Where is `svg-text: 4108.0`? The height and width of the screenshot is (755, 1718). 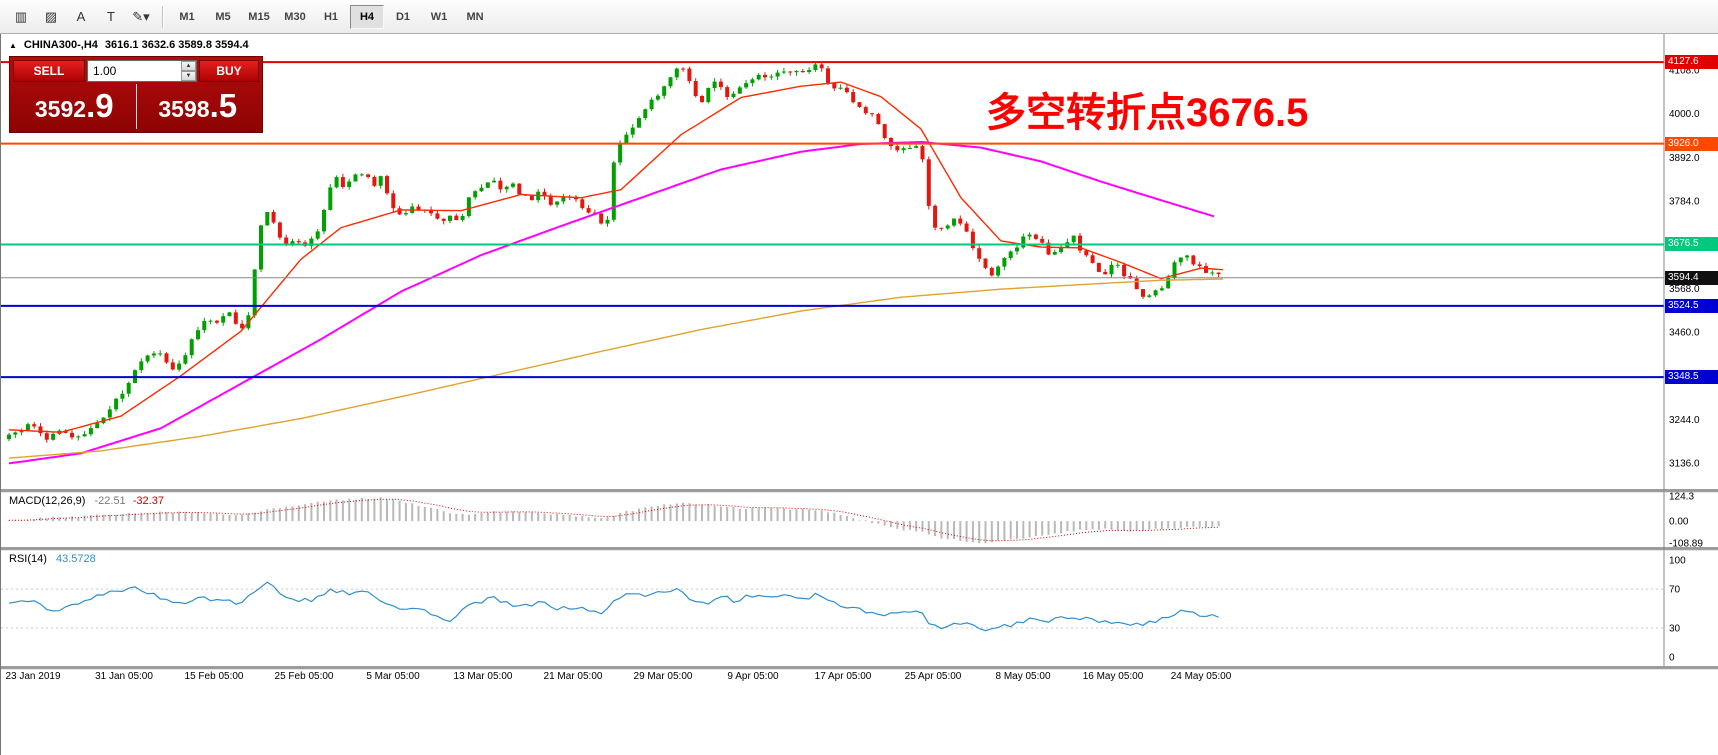 svg-text: 4108.0 is located at coordinates (1684, 71).